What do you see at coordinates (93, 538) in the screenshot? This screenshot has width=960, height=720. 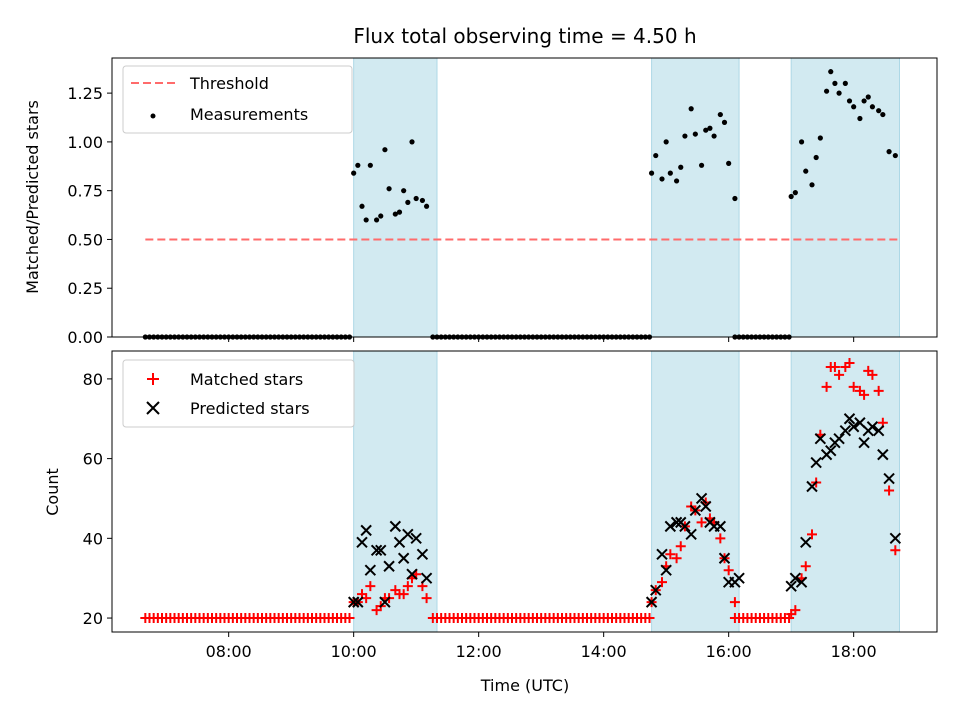 I see `y-tick-label: 40` at bounding box center [93, 538].